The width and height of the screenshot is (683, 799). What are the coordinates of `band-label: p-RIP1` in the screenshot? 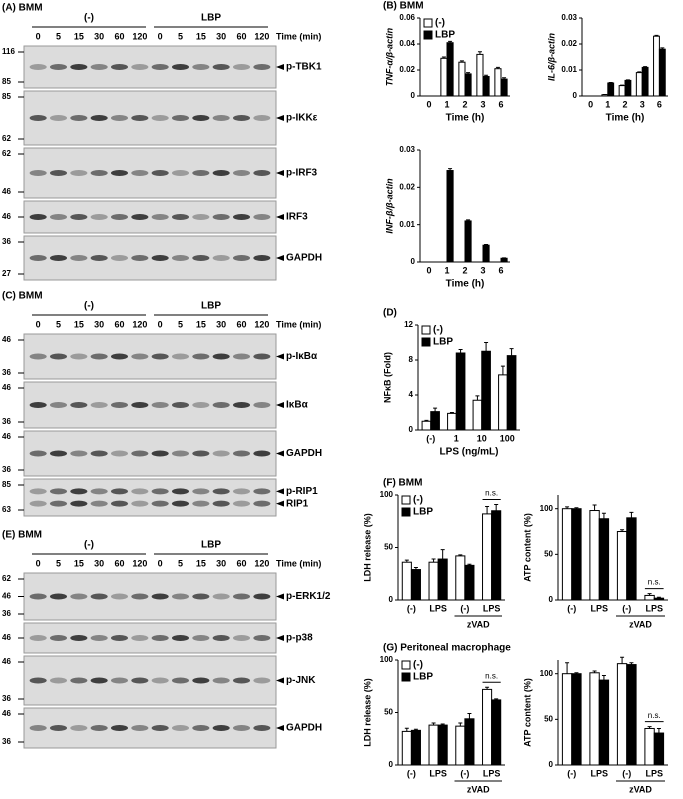 It's located at (302, 491).